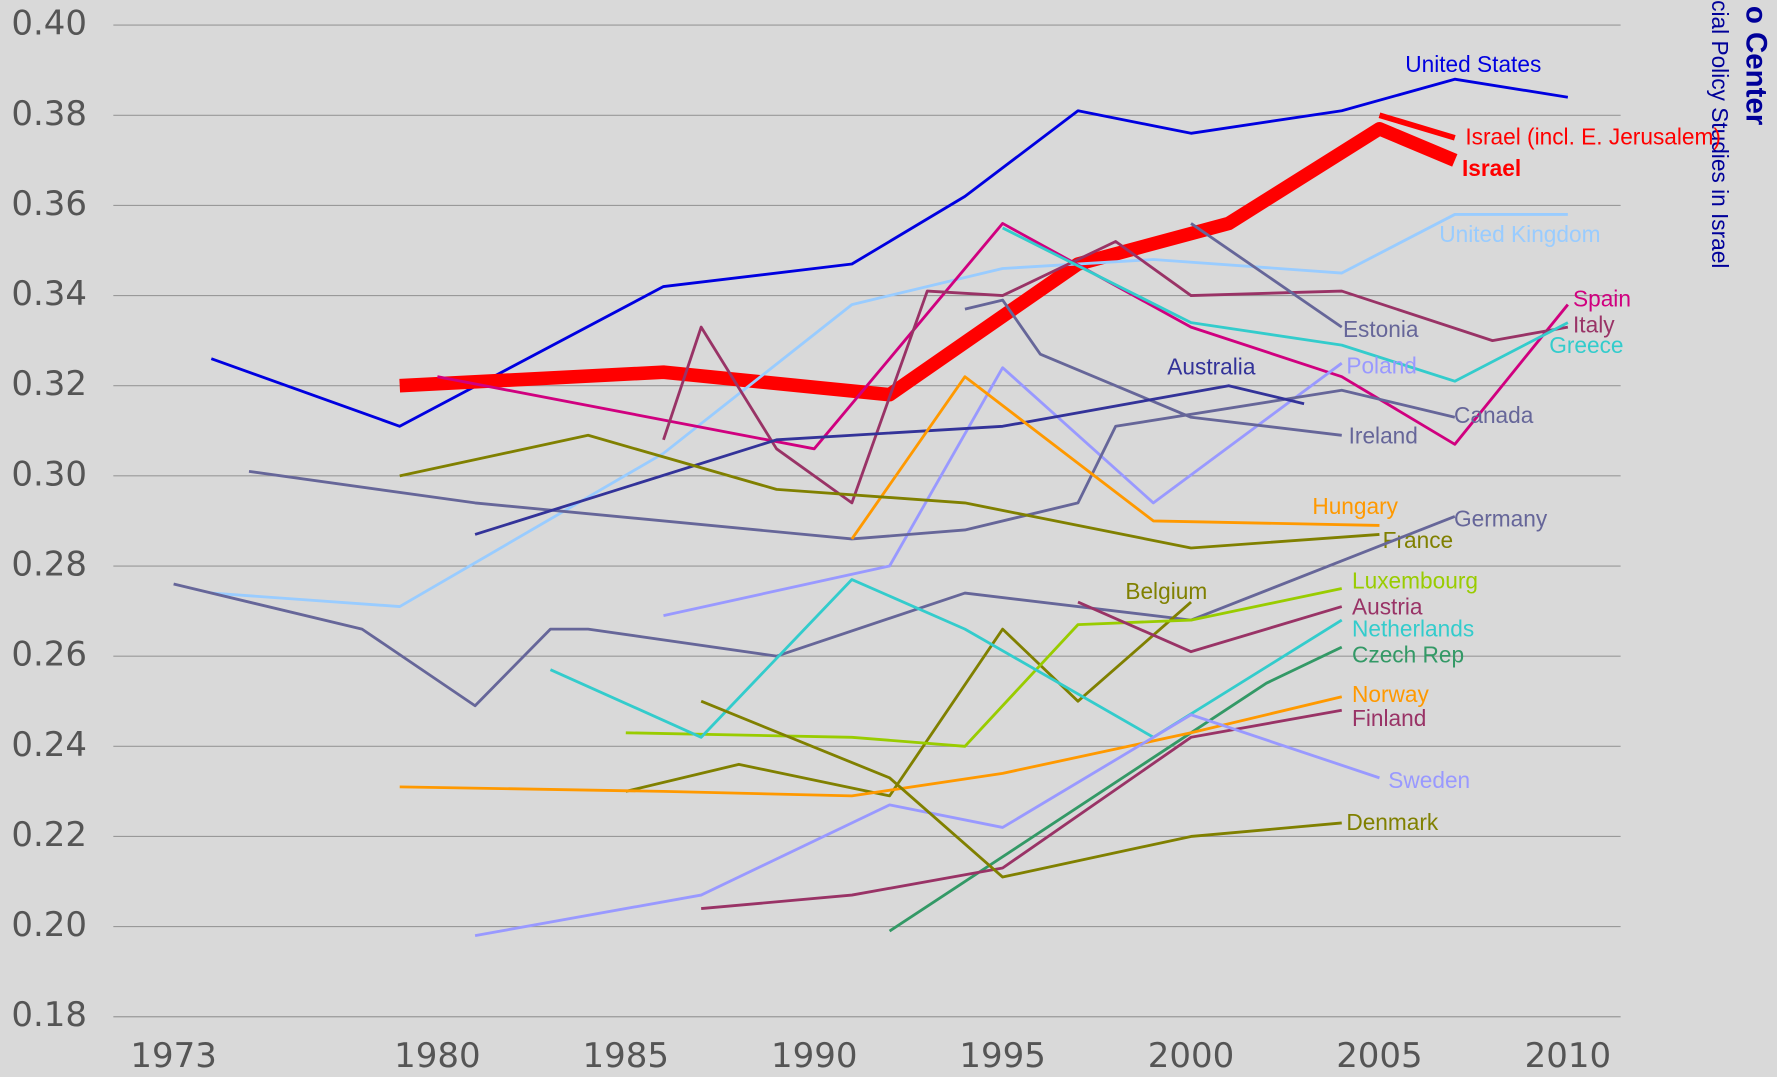 This screenshot has height=1077, width=1777. I want to click on y-tick-label: 0.24, so click(49, 745).